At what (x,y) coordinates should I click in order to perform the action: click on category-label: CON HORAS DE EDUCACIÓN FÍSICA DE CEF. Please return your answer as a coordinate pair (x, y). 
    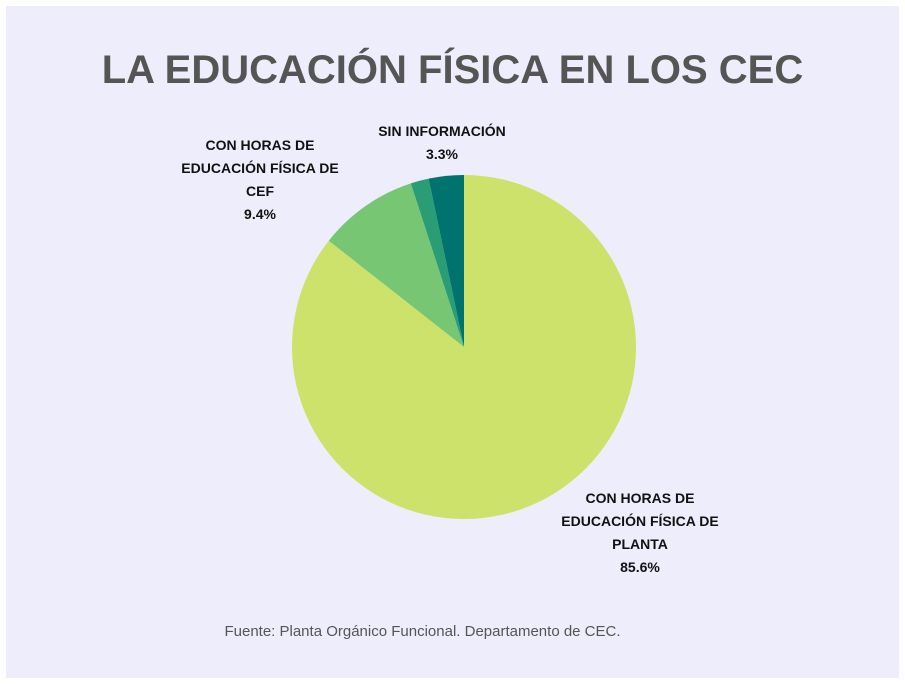
    Looking at the image, I should click on (260, 168).